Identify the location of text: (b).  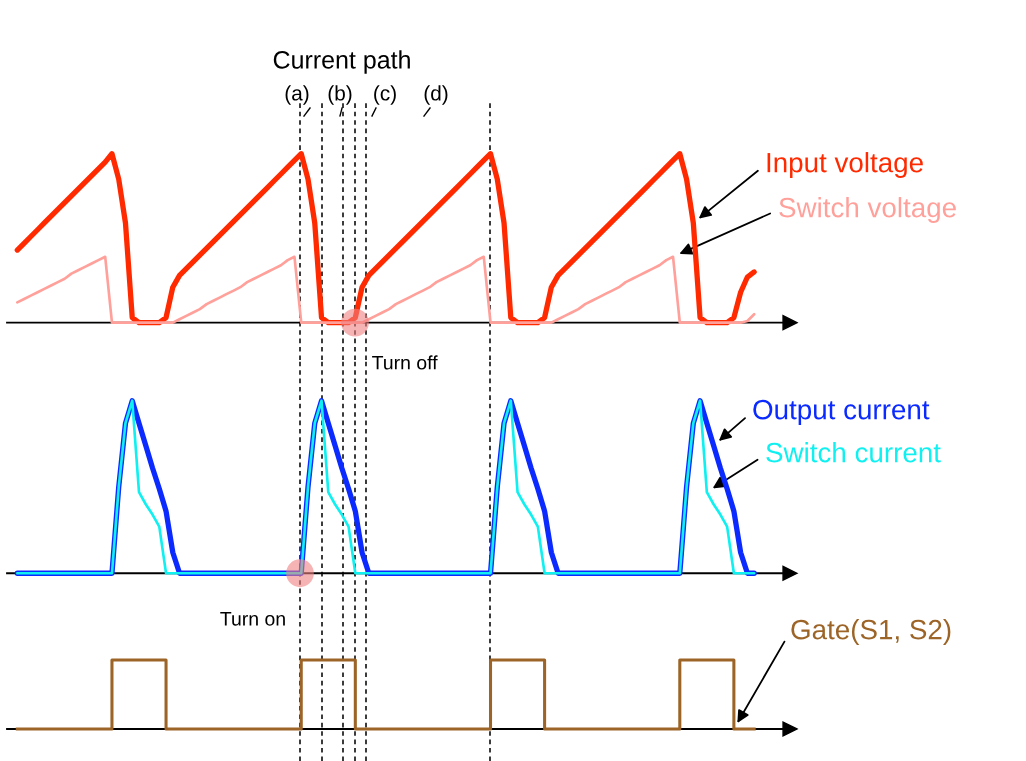
(340, 95).